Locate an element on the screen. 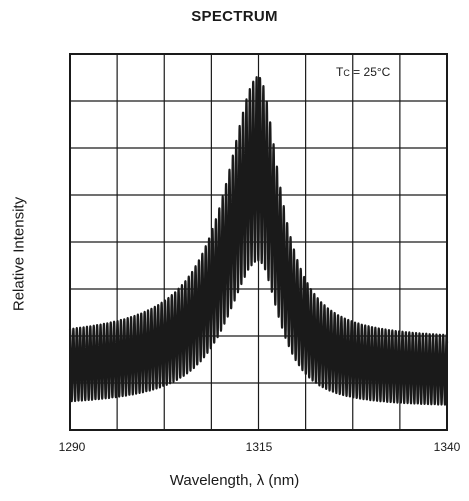 The width and height of the screenshot is (469, 501). chart-title: SPECTRUM is located at coordinates (234, 16).